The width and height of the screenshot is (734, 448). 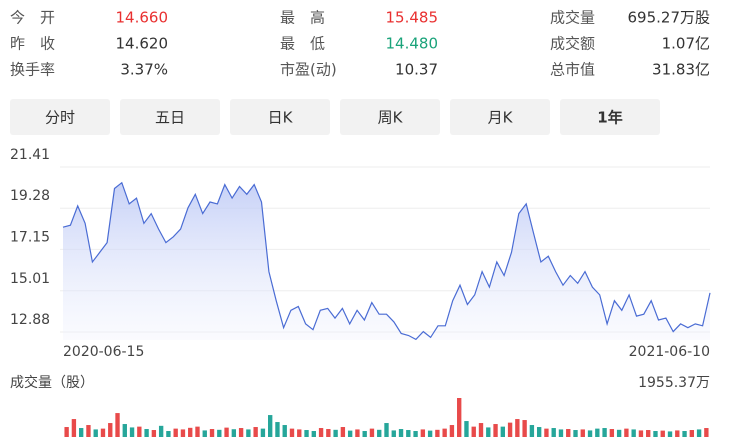 What do you see at coordinates (681, 70) in the screenshot?
I see `stat-value: 31.83亿` at bounding box center [681, 70].